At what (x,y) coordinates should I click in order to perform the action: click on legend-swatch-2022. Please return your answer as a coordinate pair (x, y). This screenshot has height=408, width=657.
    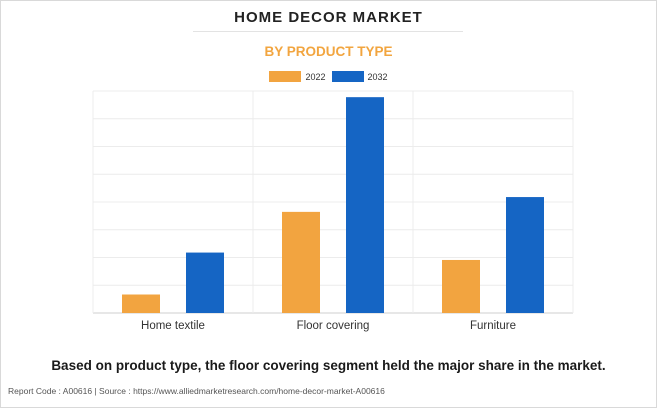
    Looking at the image, I should click on (285, 76).